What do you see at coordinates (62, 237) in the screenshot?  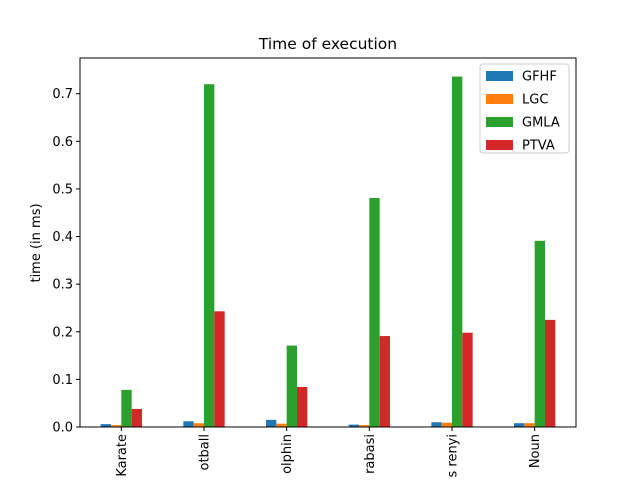 I see `y-tick-label: 0.4` at bounding box center [62, 237].